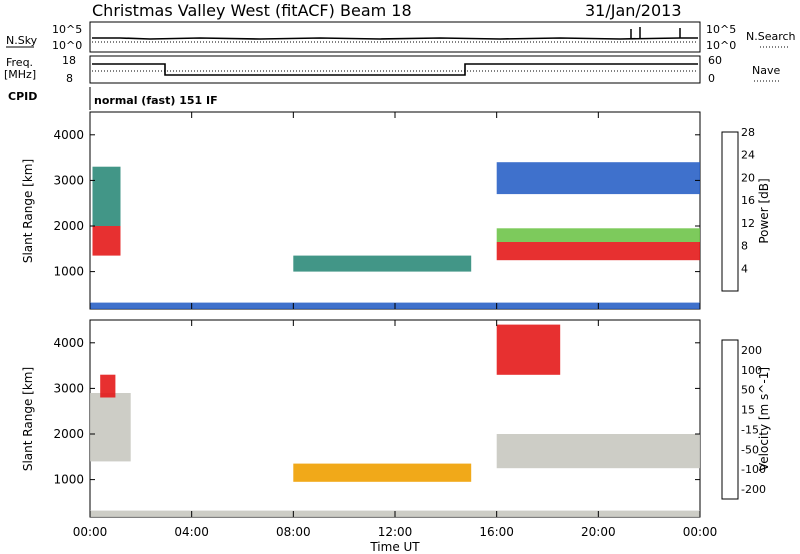  What do you see at coordinates (28, 419) in the screenshot?
I see `velocity-ylabel: Slant Range [km]` at bounding box center [28, 419].